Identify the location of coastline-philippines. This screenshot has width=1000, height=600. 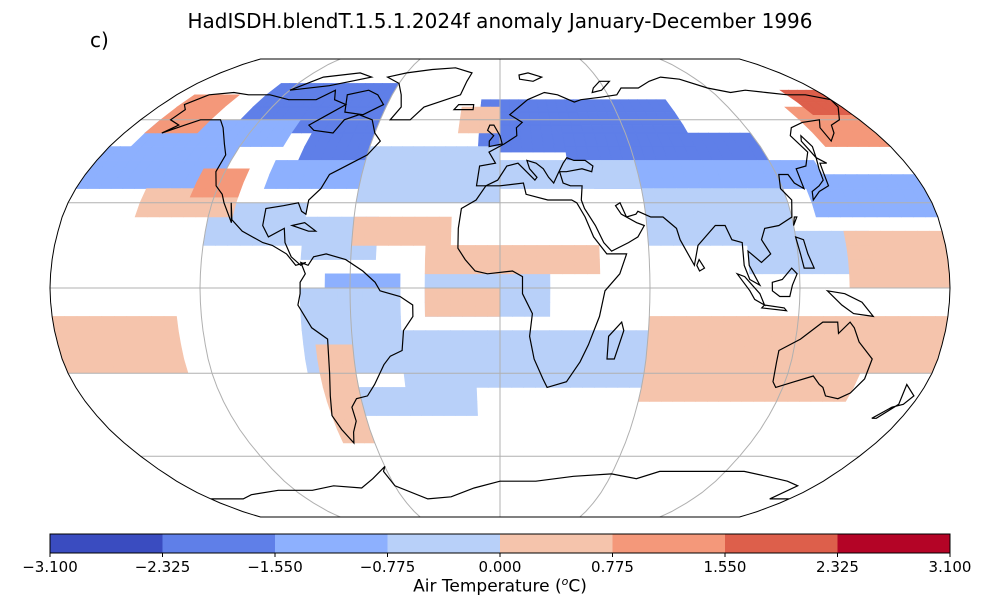
(805, 252).